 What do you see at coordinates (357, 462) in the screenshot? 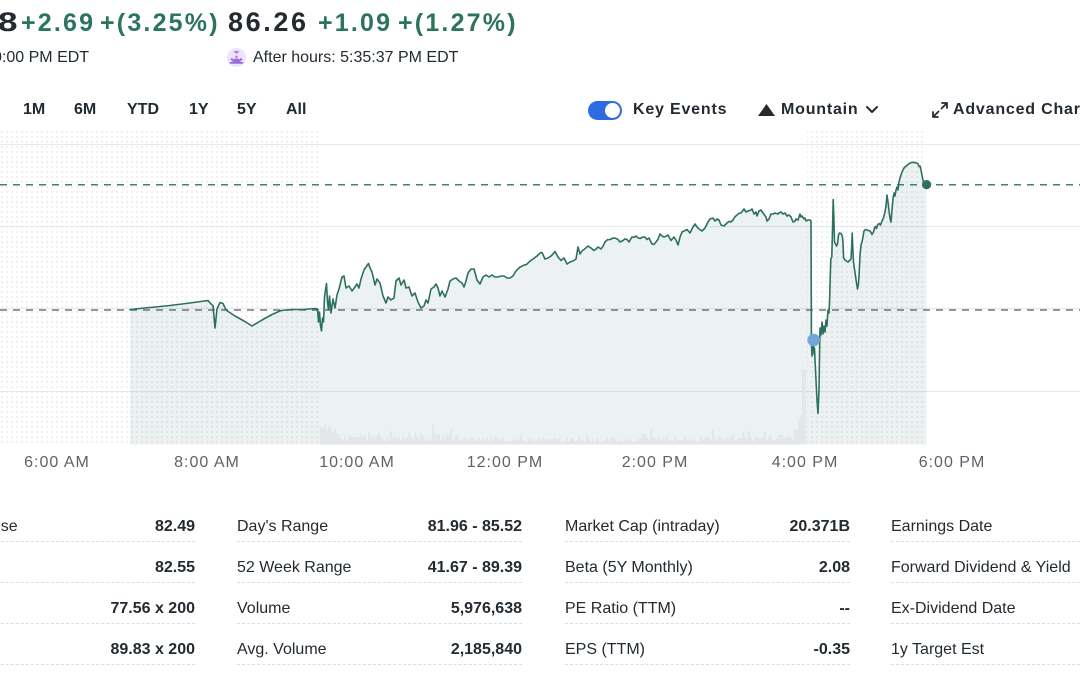
I see `svg-text: 10:00 AM` at bounding box center [357, 462].